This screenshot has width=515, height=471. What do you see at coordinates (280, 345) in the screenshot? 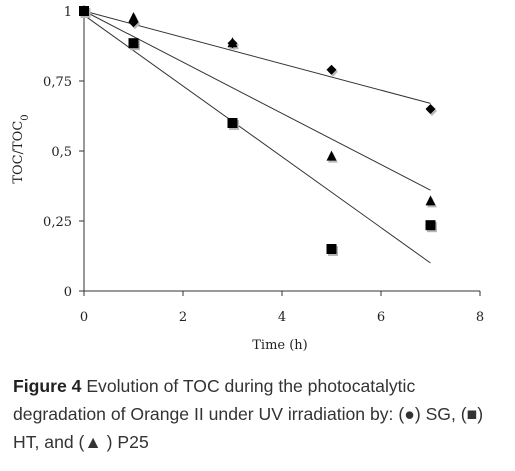
I see `x-axis-label: Time (h)` at bounding box center [280, 345].